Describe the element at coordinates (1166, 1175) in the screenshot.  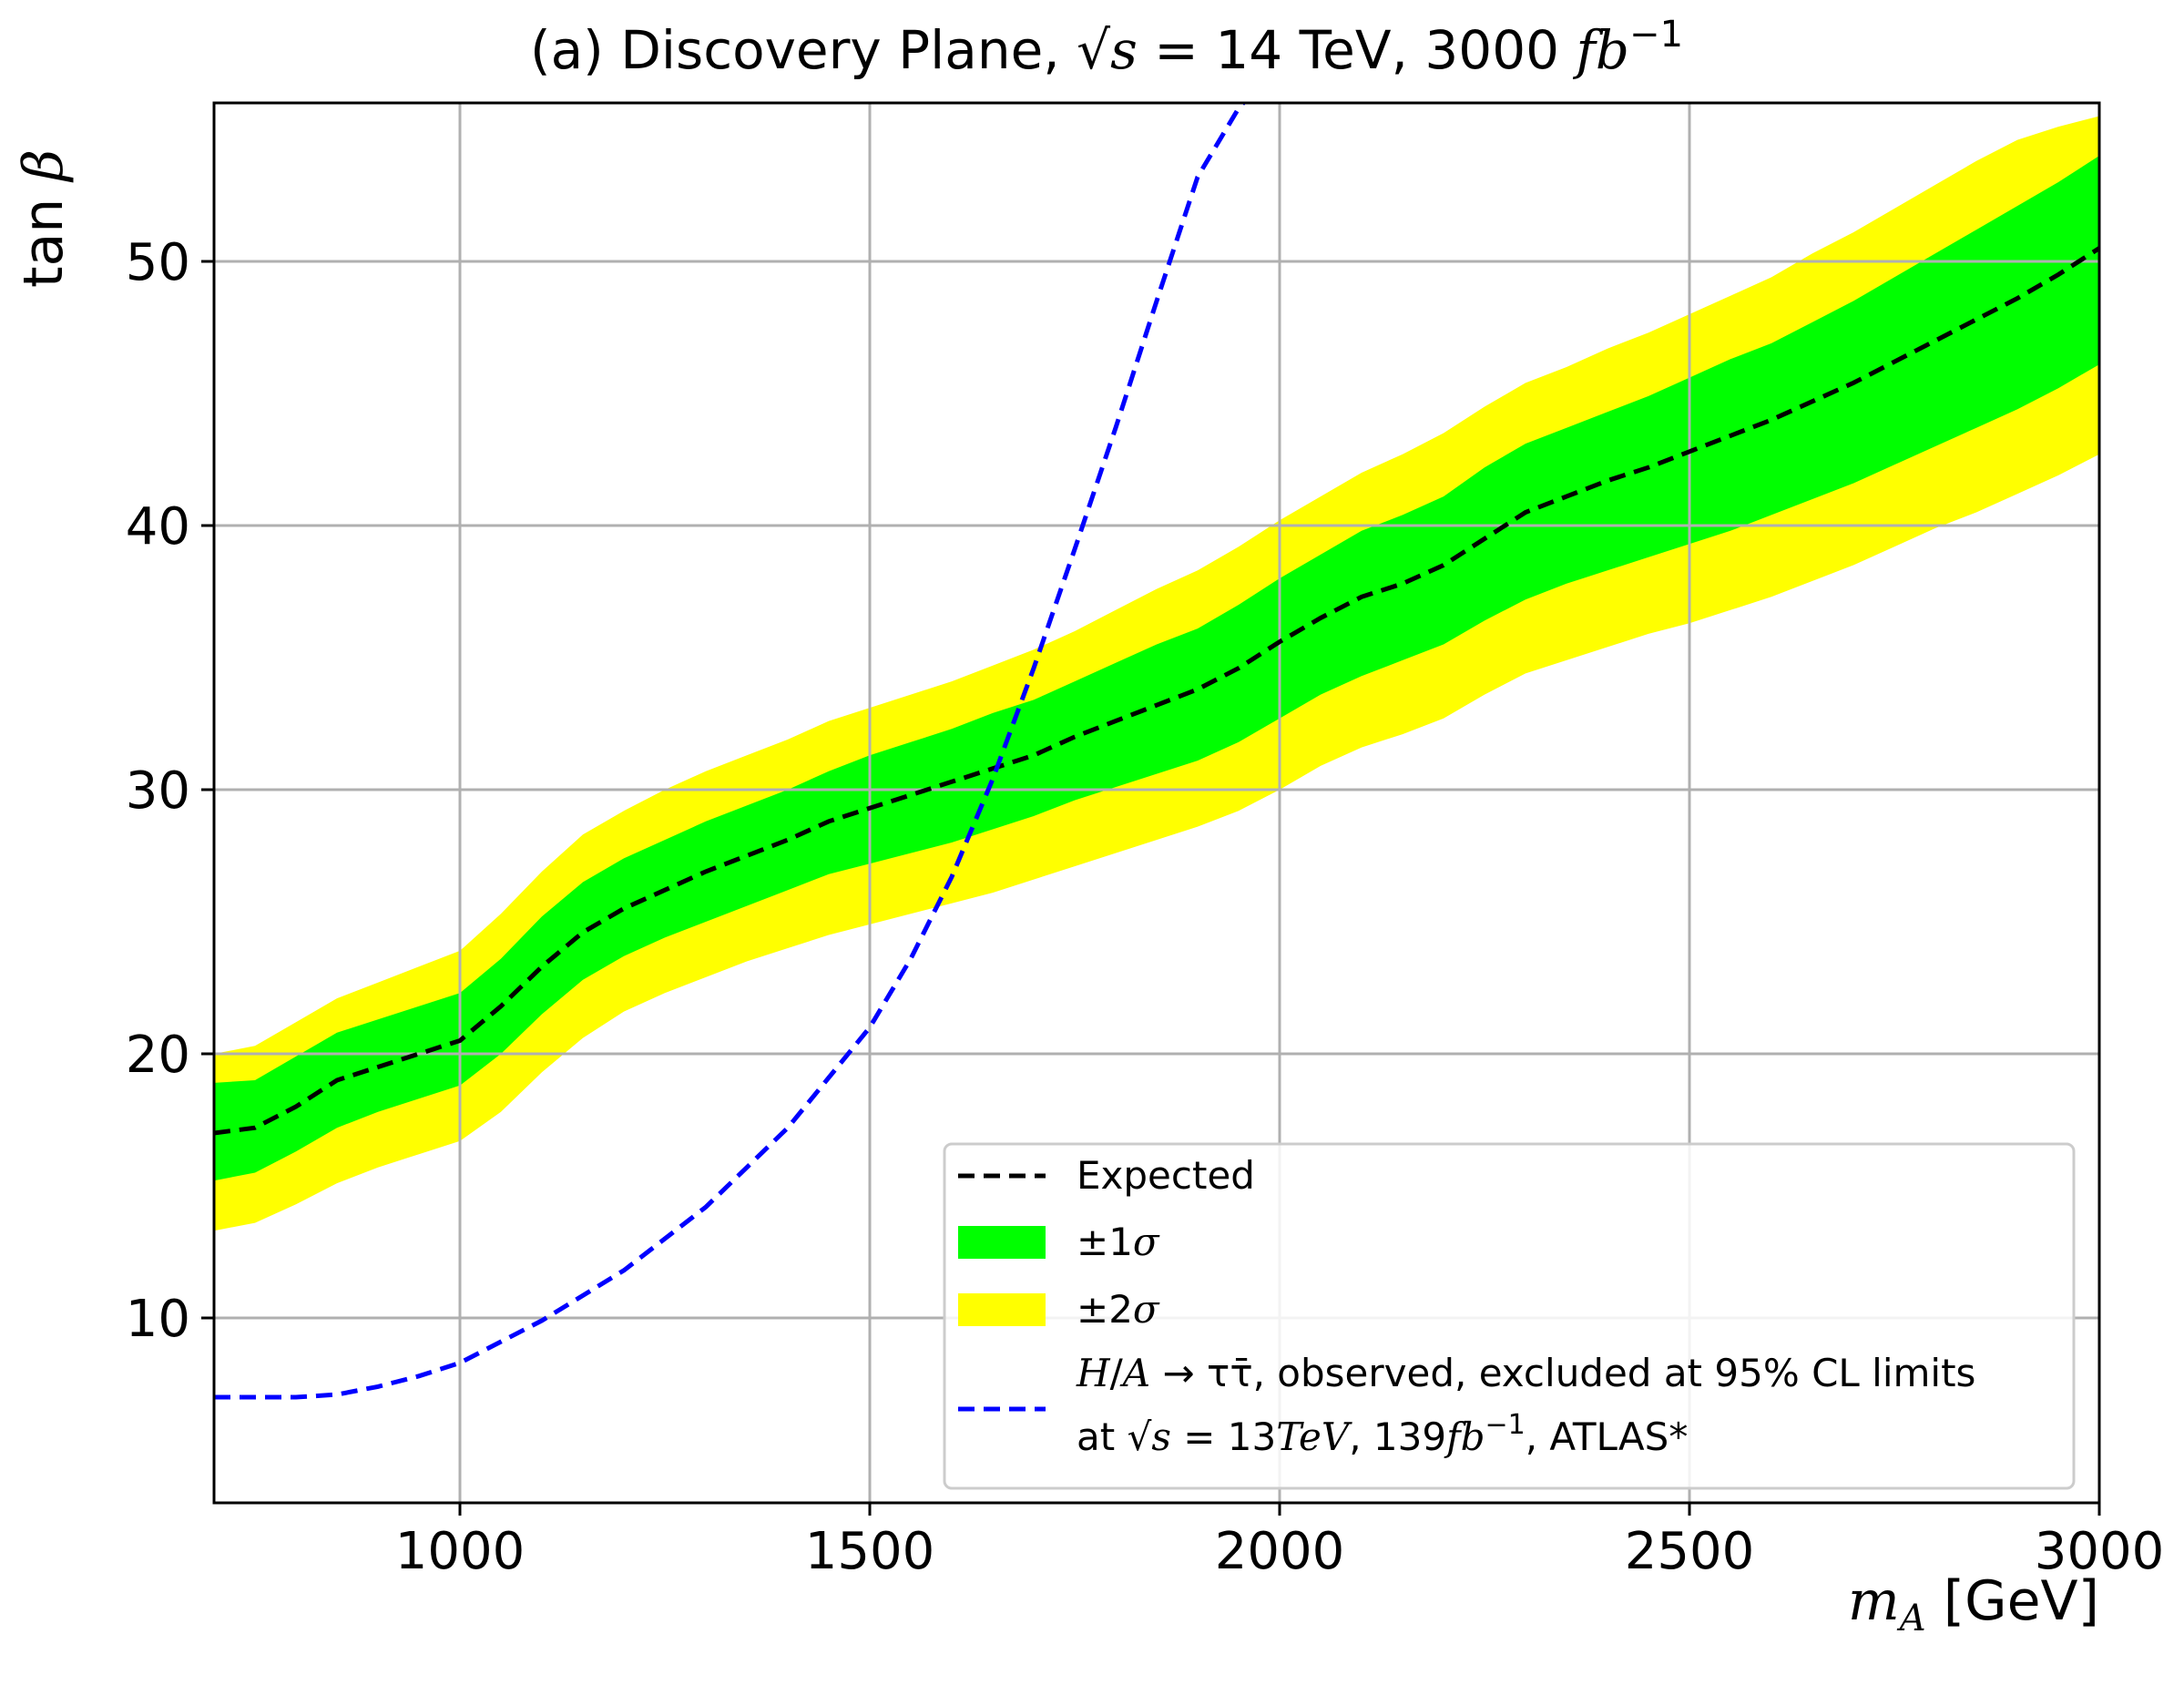
I see `legend-expected-label: Expected` at that location.